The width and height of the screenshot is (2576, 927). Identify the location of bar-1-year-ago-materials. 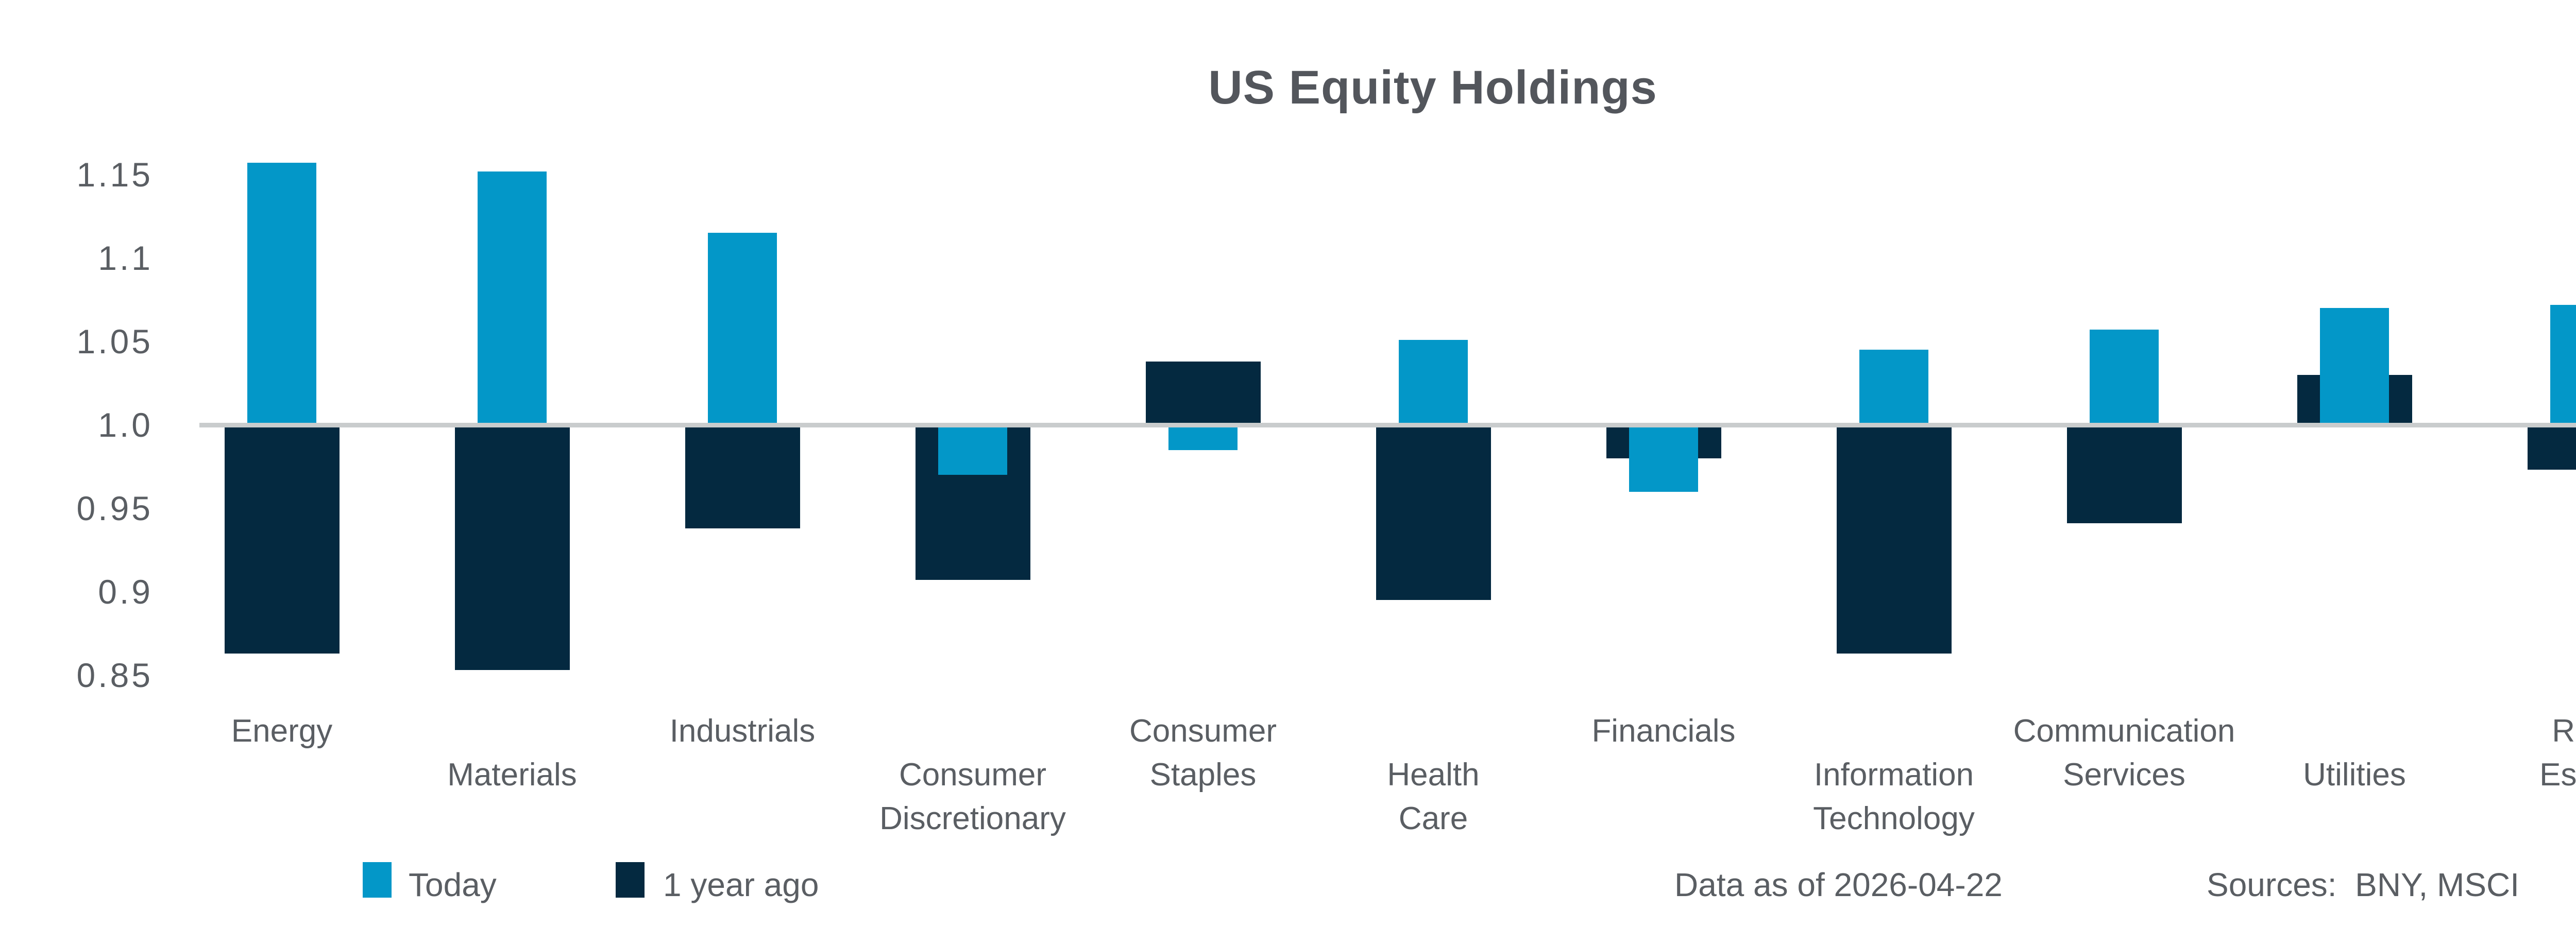
(512, 549).